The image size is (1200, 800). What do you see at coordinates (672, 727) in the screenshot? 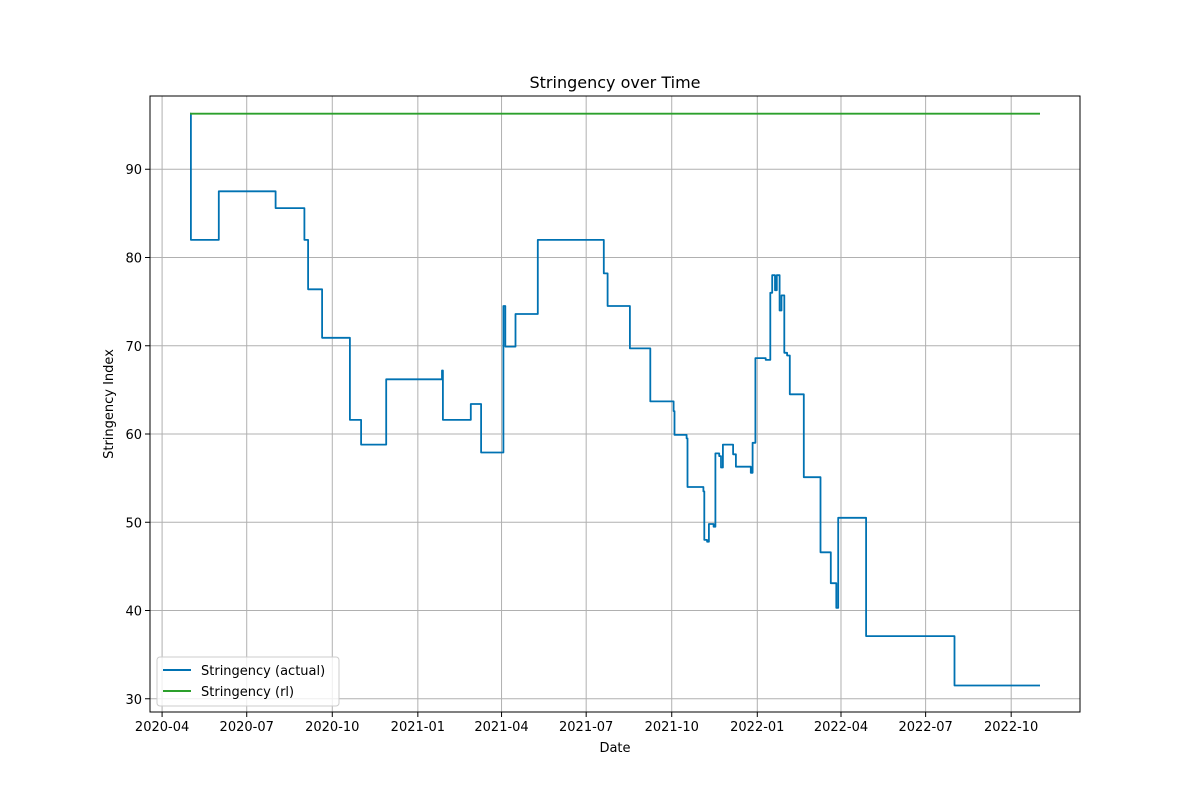
I see `x-tick-label: 2021-10` at bounding box center [672, 727].